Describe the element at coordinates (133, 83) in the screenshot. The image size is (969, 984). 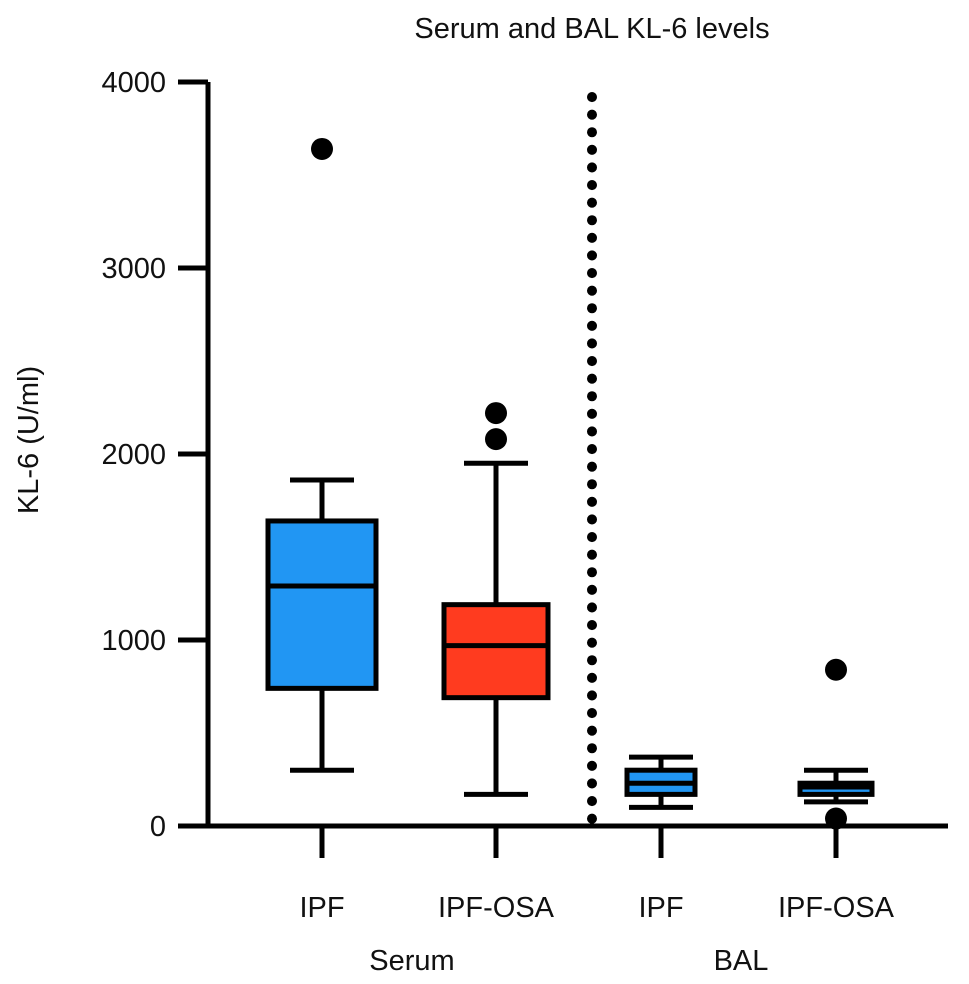
I see `y-tick-label: 4000` at that location.